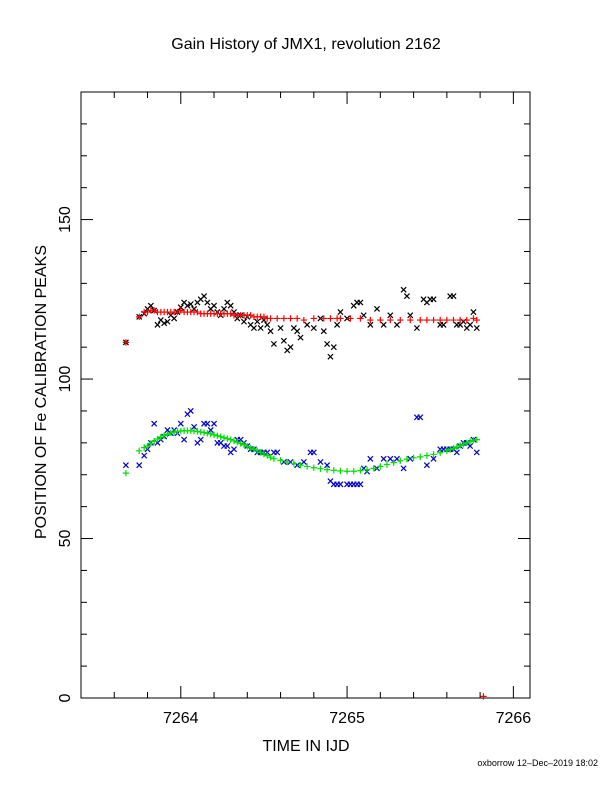 The width and height of the screenshot is (612, 792). I want to click on chart-title: Gain History of JMX1, revolution 2162, so click(306, 44).